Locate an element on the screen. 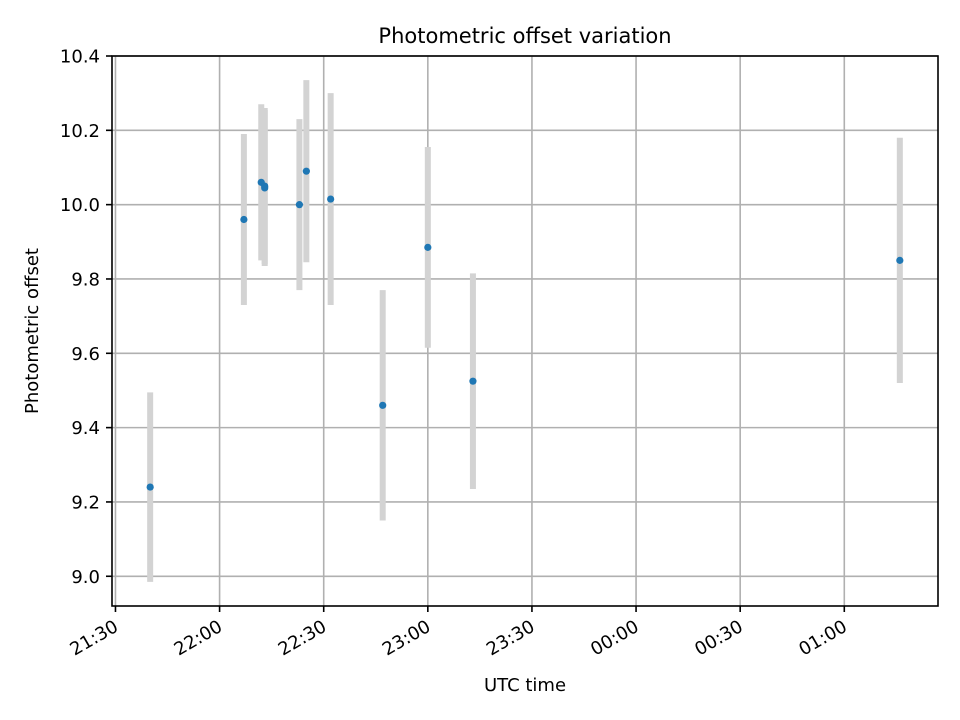  y-tick-label: 9.8 is located at coordinates (85, 279).